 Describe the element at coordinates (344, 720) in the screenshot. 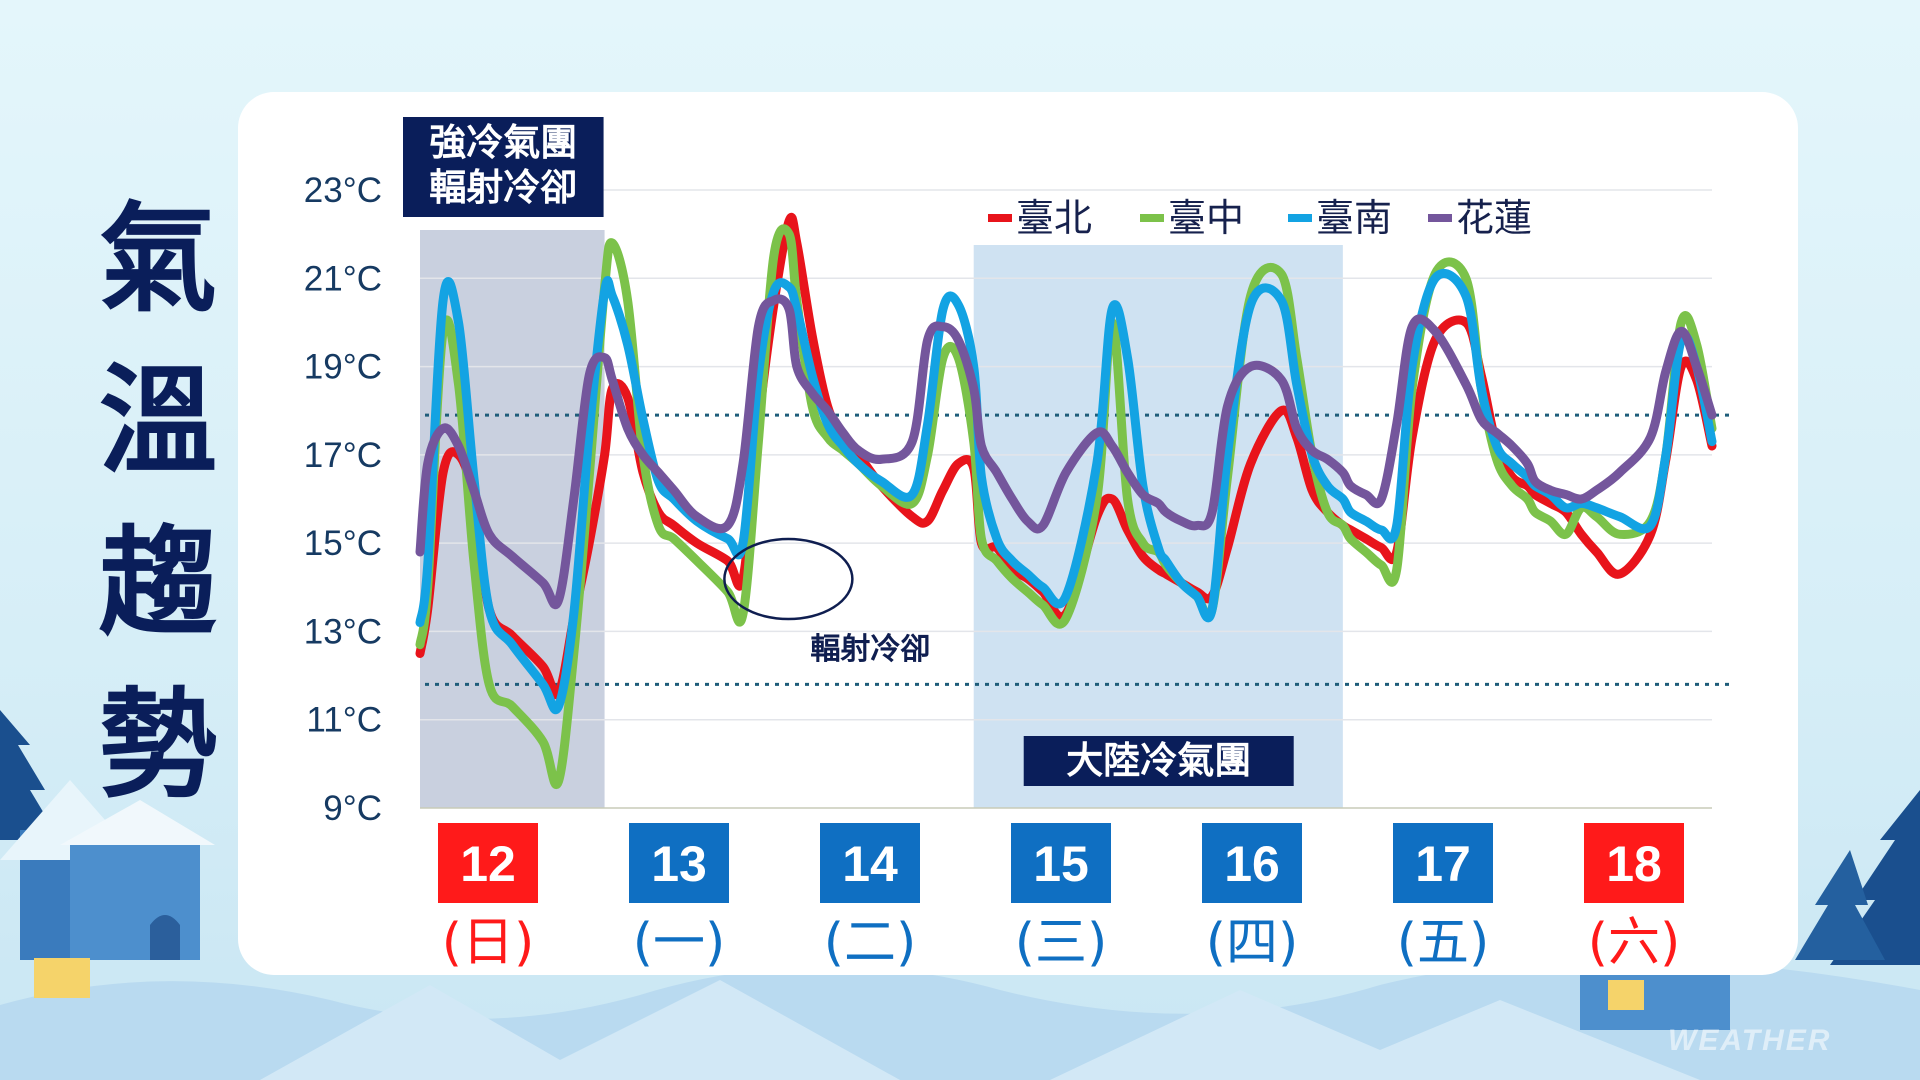

I see `y-tick-label: 11°C` at that location.